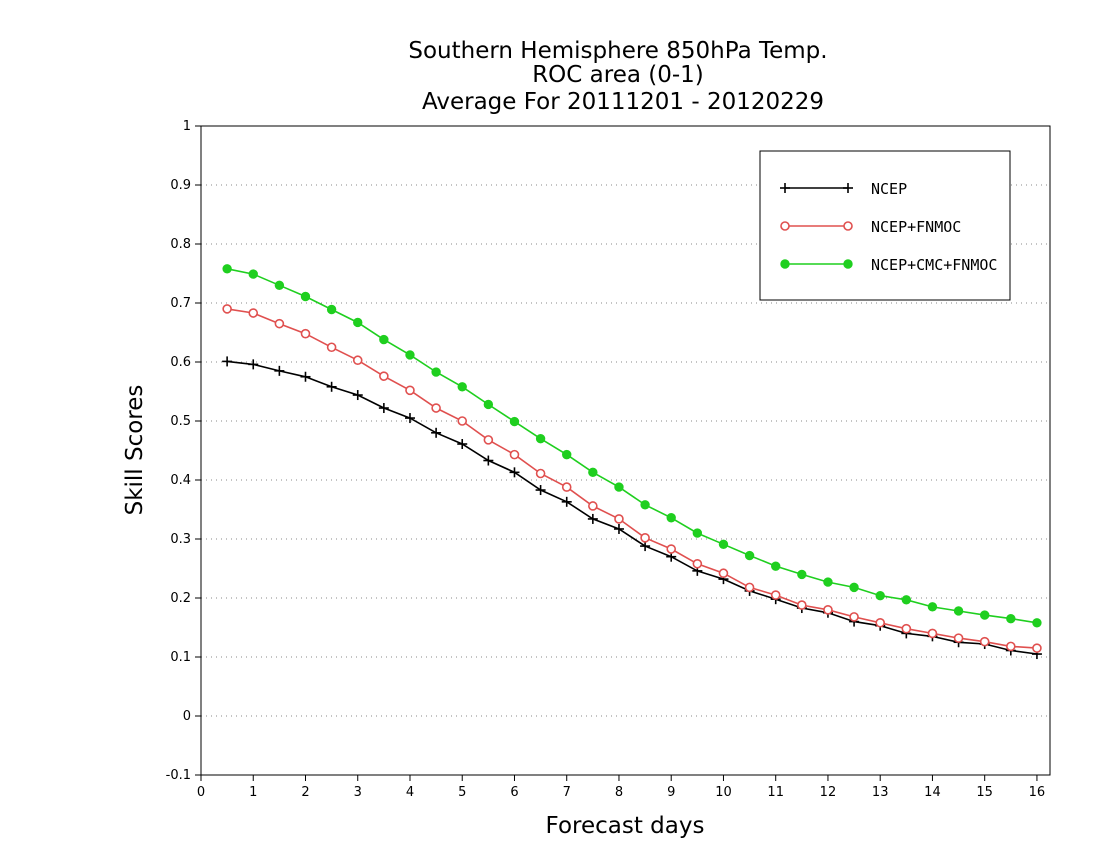 This screenshot has height=850, width=1100. I want to click on y-tick-label: -0.1, so click(178, 775).